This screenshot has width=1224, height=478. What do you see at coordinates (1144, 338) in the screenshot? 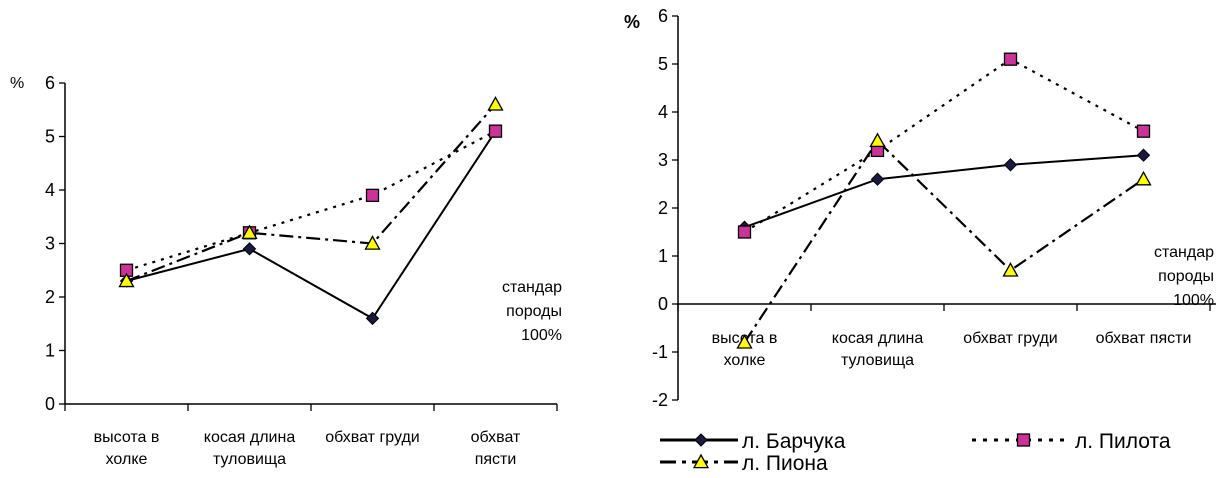
I see `right-x-tick-label: обхват пясти` at bounding box center [1144, 338].